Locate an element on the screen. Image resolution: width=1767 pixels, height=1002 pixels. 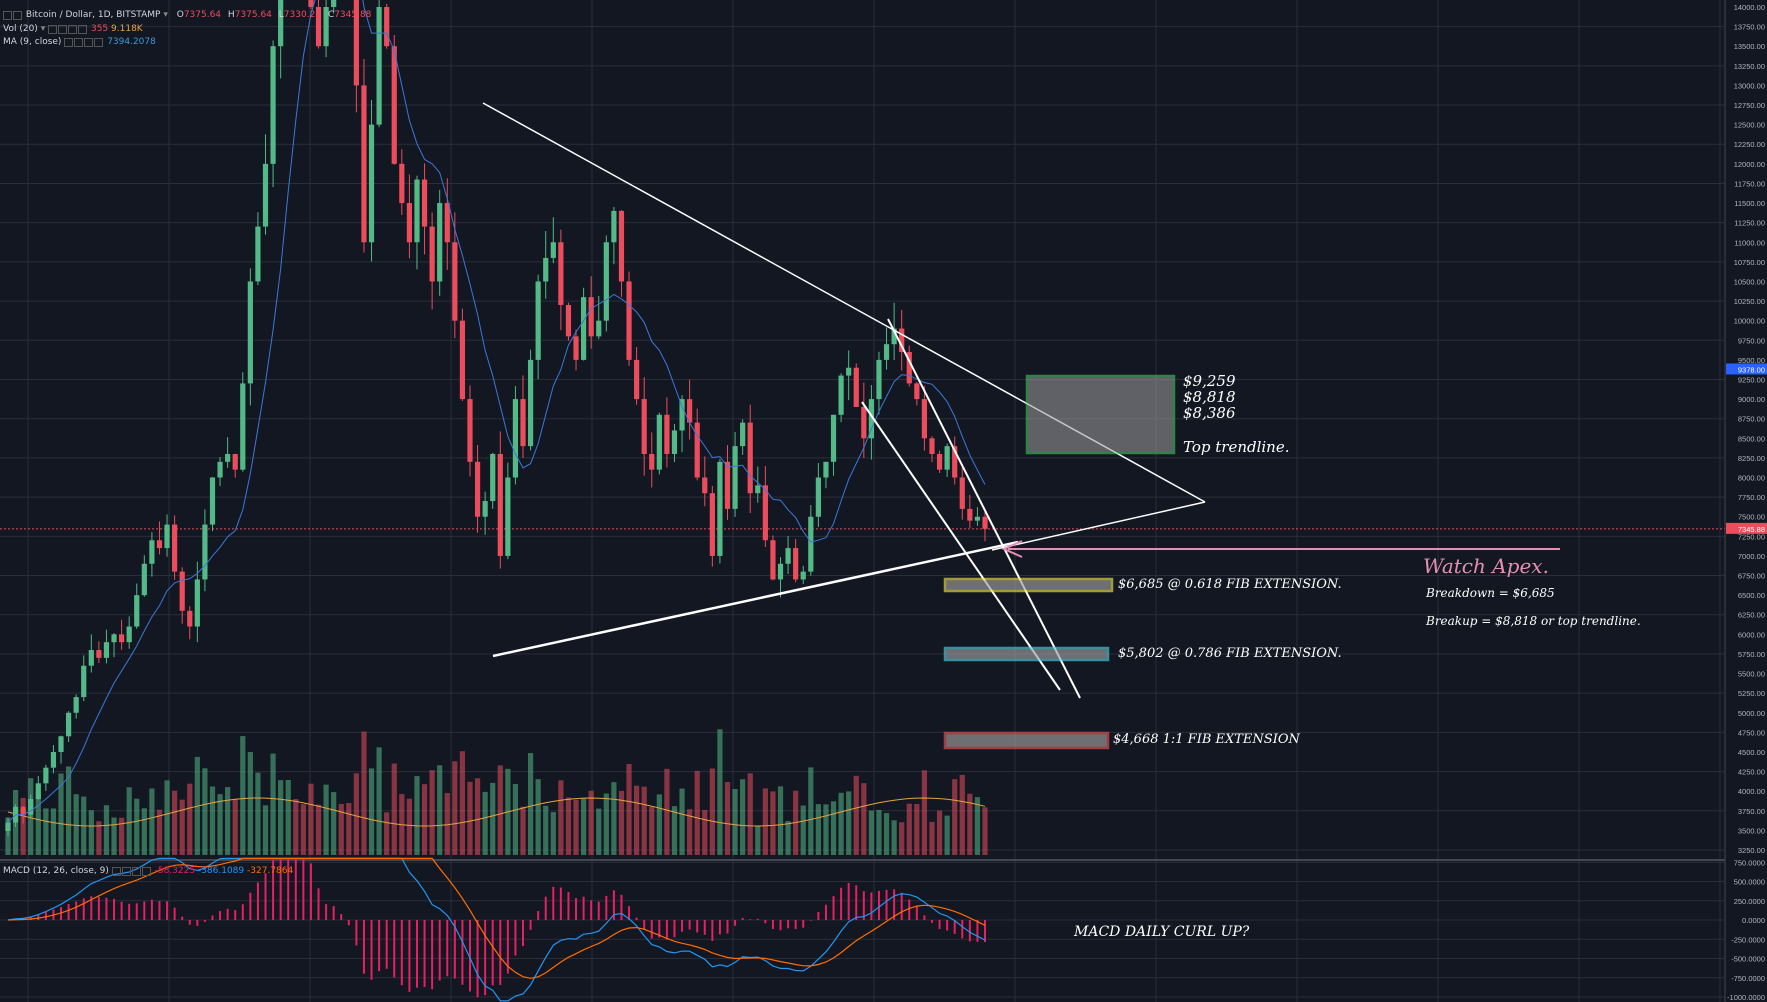
macd-tick-label: -1000.0000 is located at coordinates (1746, 997).